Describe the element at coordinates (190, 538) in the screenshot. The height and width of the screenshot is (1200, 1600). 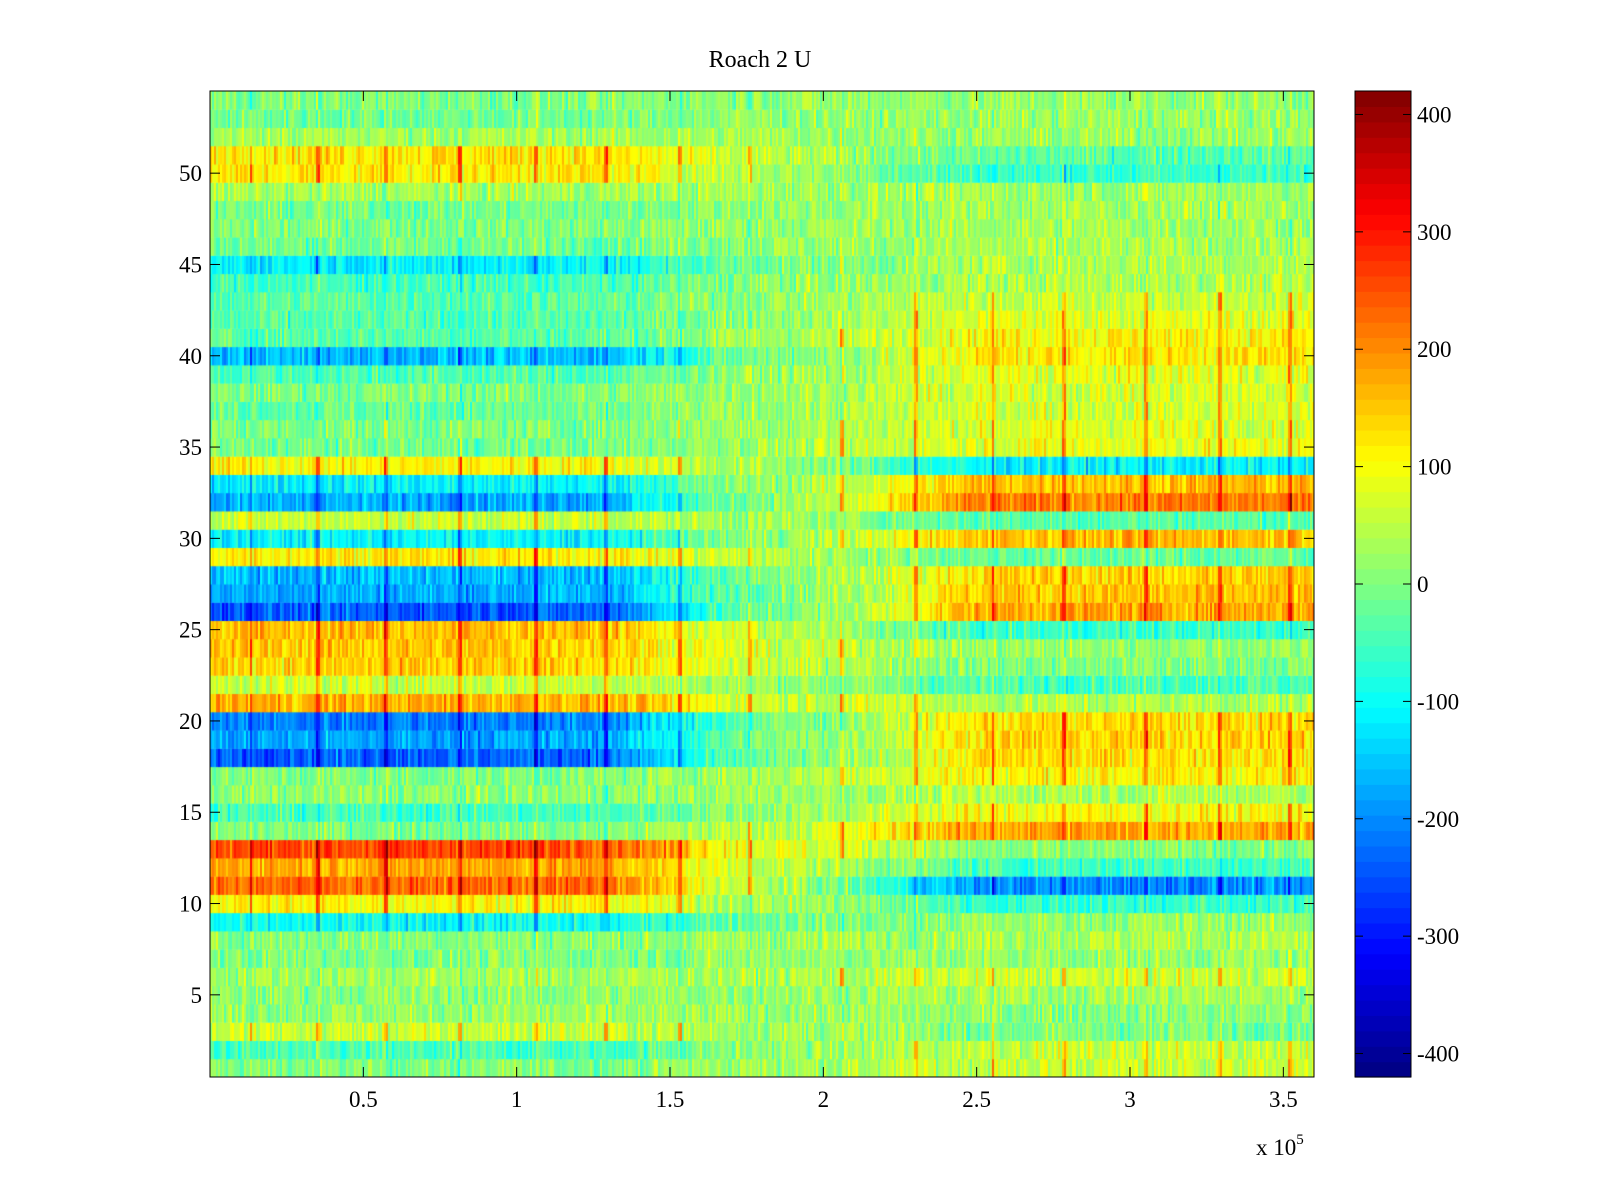
I see `y-tick-label: 30` at that location.